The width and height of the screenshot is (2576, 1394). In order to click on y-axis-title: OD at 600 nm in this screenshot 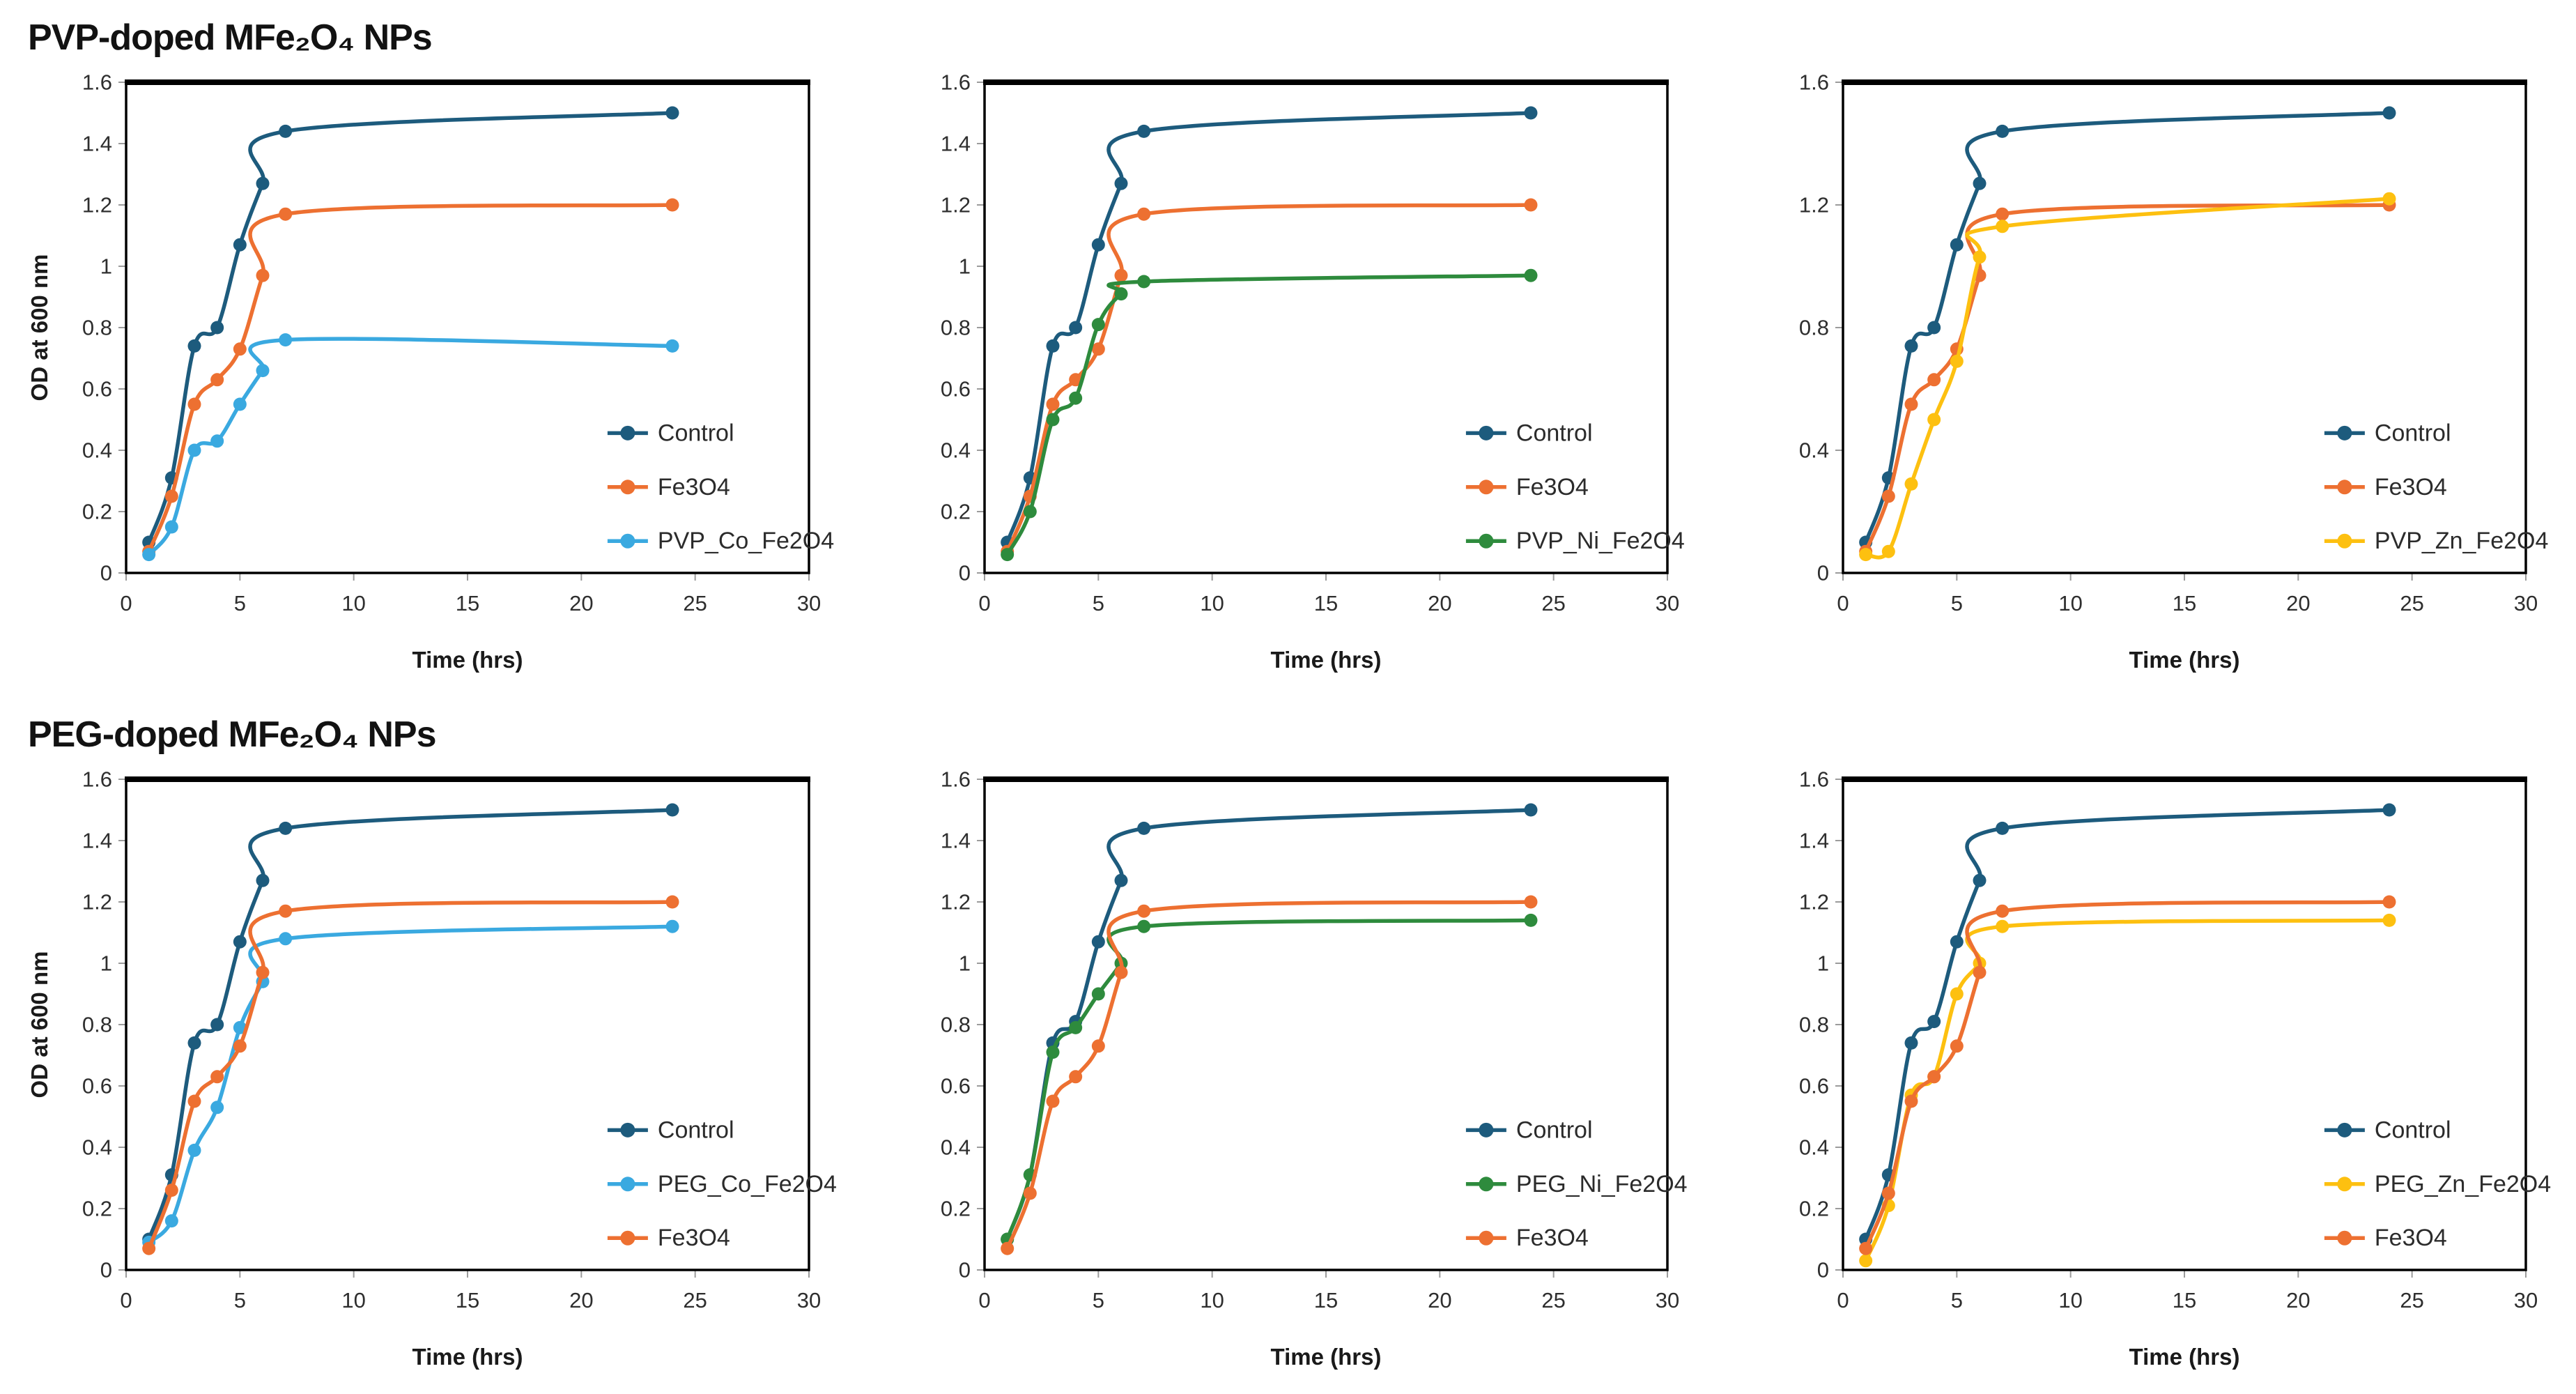, I will do `click(39, 1024)`.